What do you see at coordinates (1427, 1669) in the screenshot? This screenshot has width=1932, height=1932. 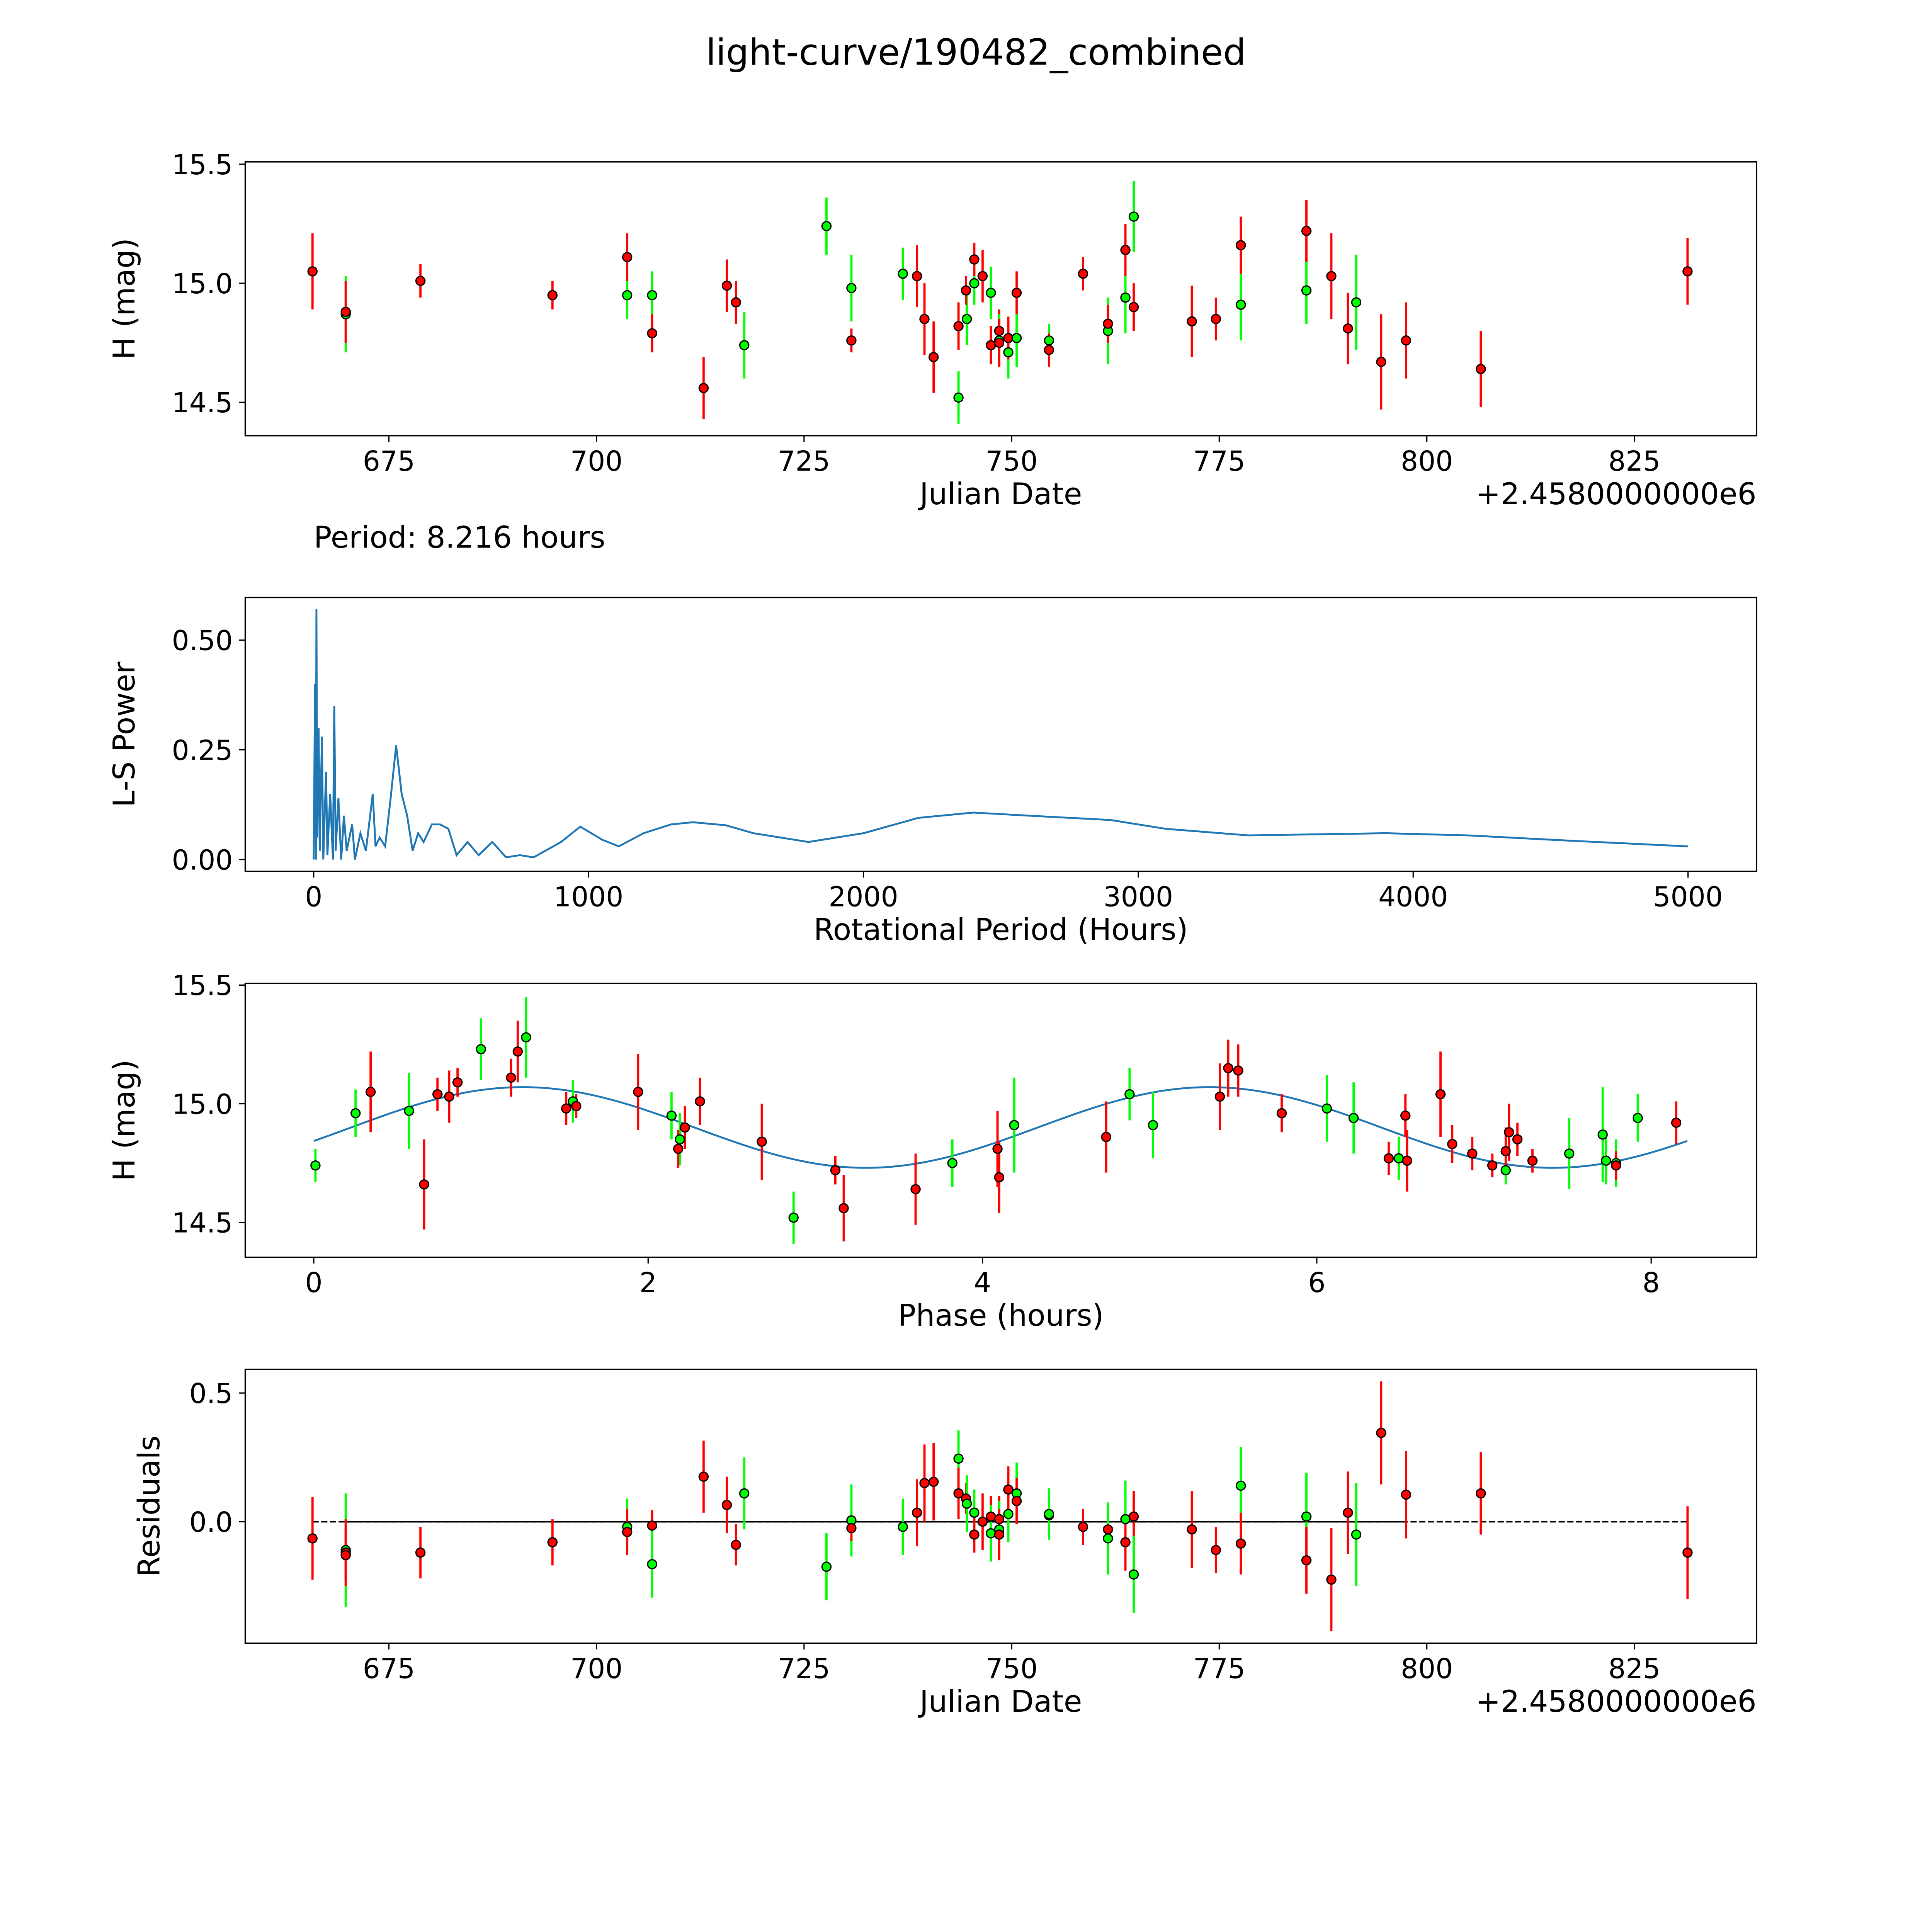 I see `x-tick-label: 800` at bounding box center [1427, 1669].